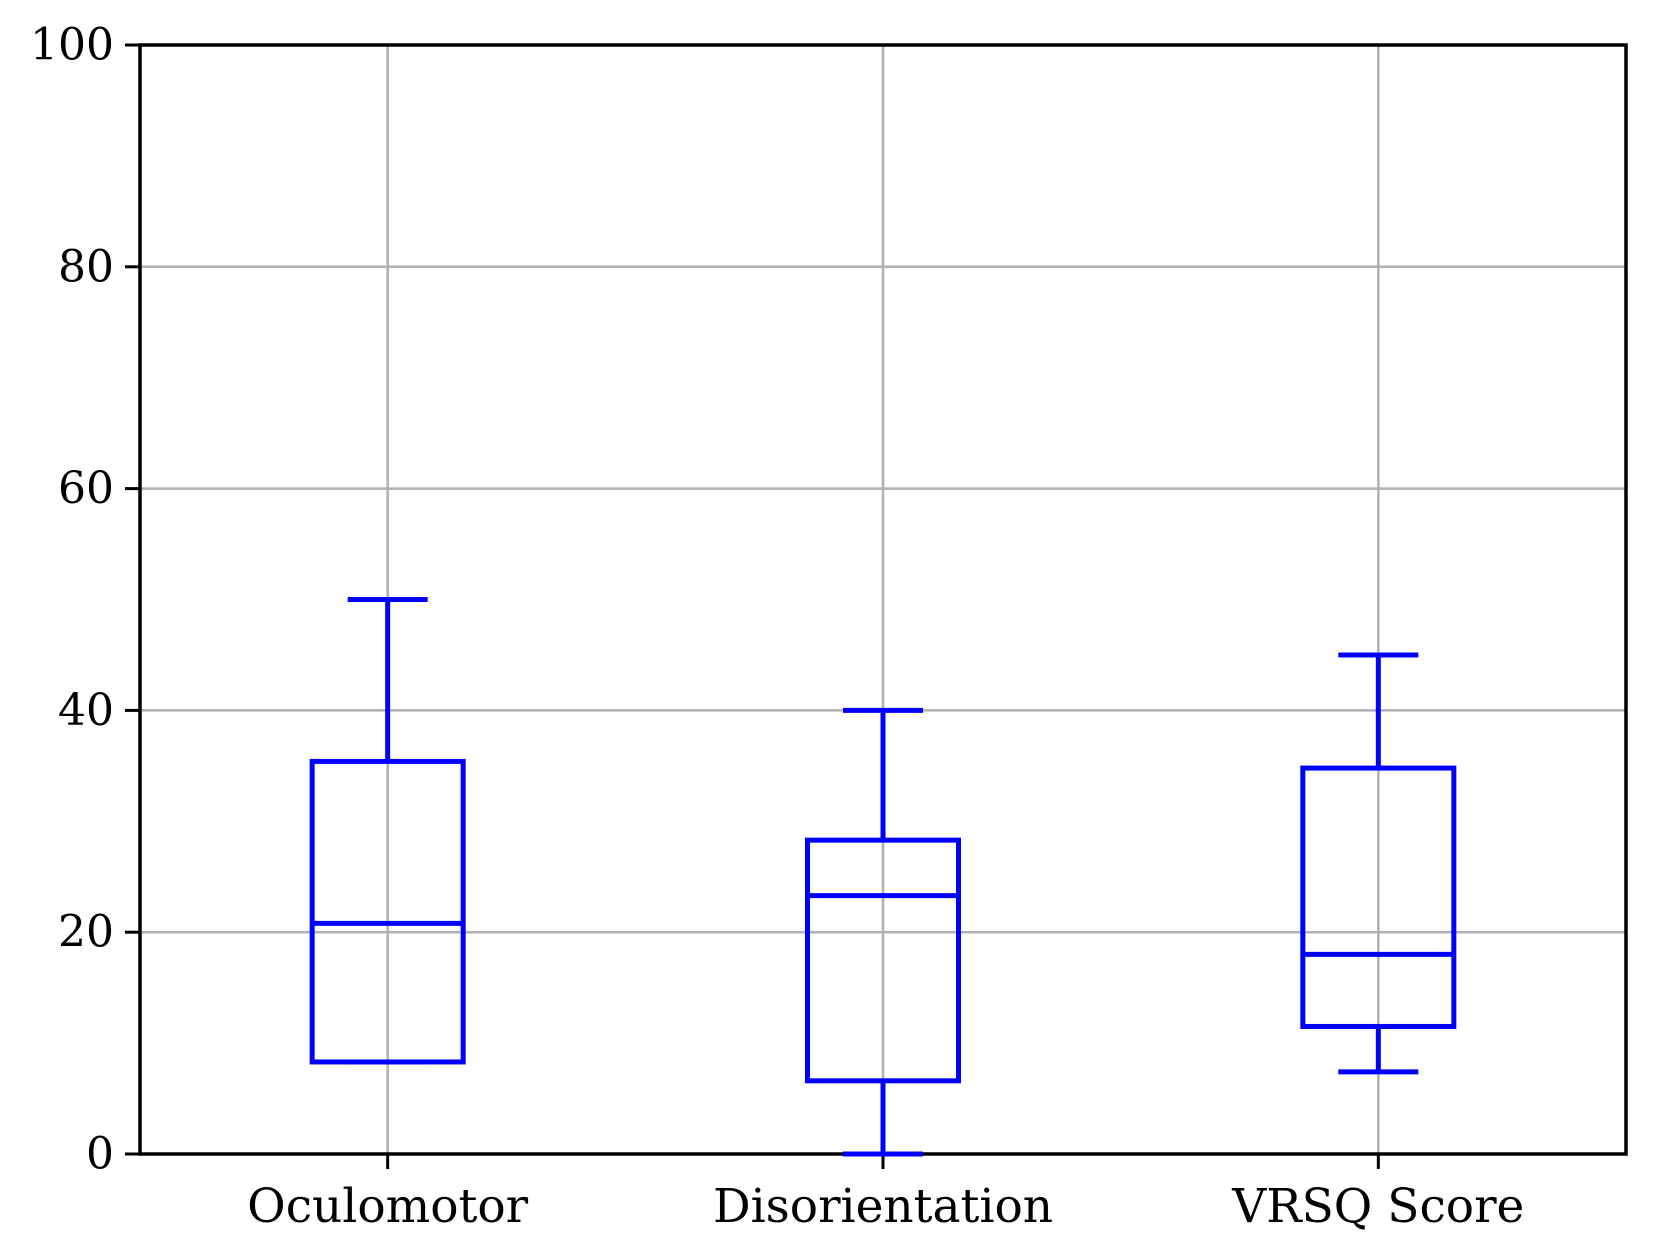 Image resolution: width=1656 pixels, height=1256 pixels. Describe the element at coordinates (86, 488) in the screenshot. I see `y-tick-label: 60` at that location.